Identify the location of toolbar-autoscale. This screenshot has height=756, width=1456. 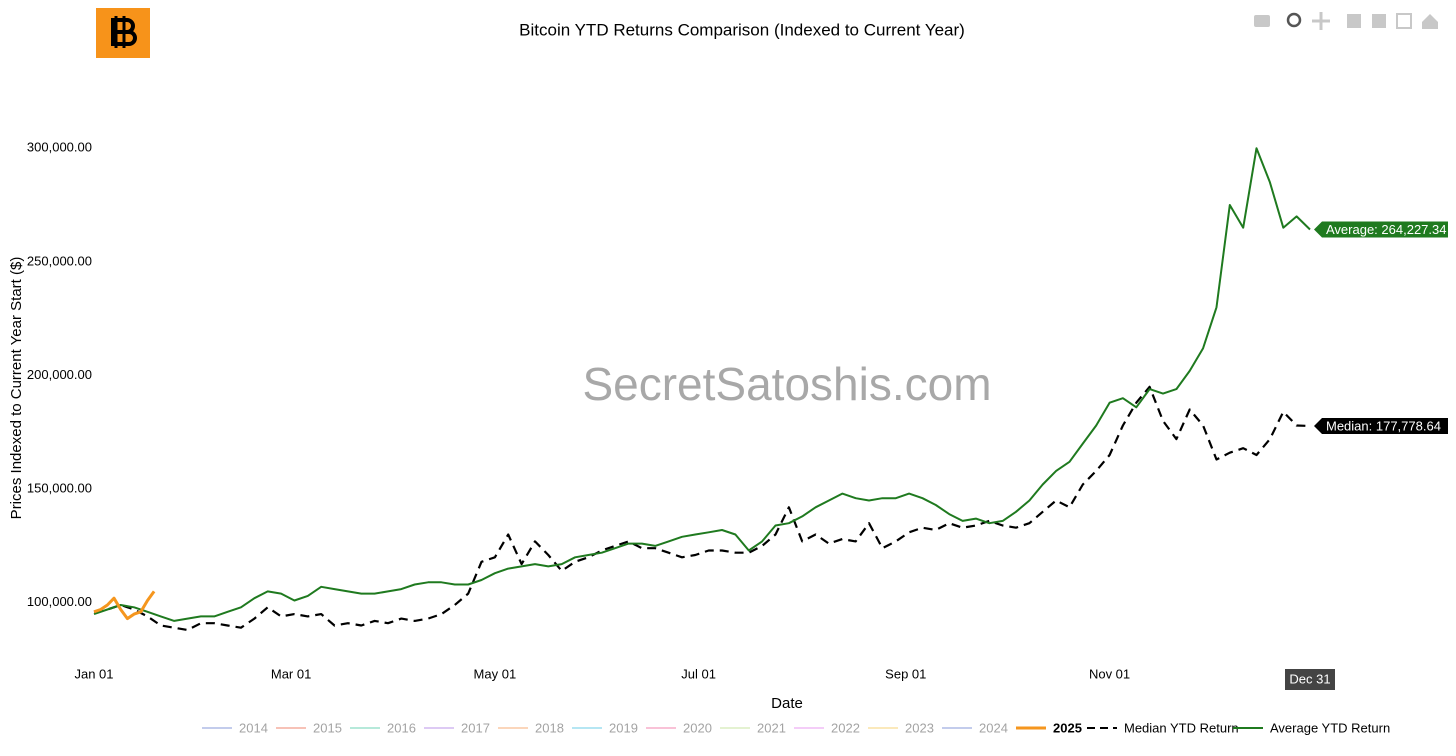
(1404, 21).